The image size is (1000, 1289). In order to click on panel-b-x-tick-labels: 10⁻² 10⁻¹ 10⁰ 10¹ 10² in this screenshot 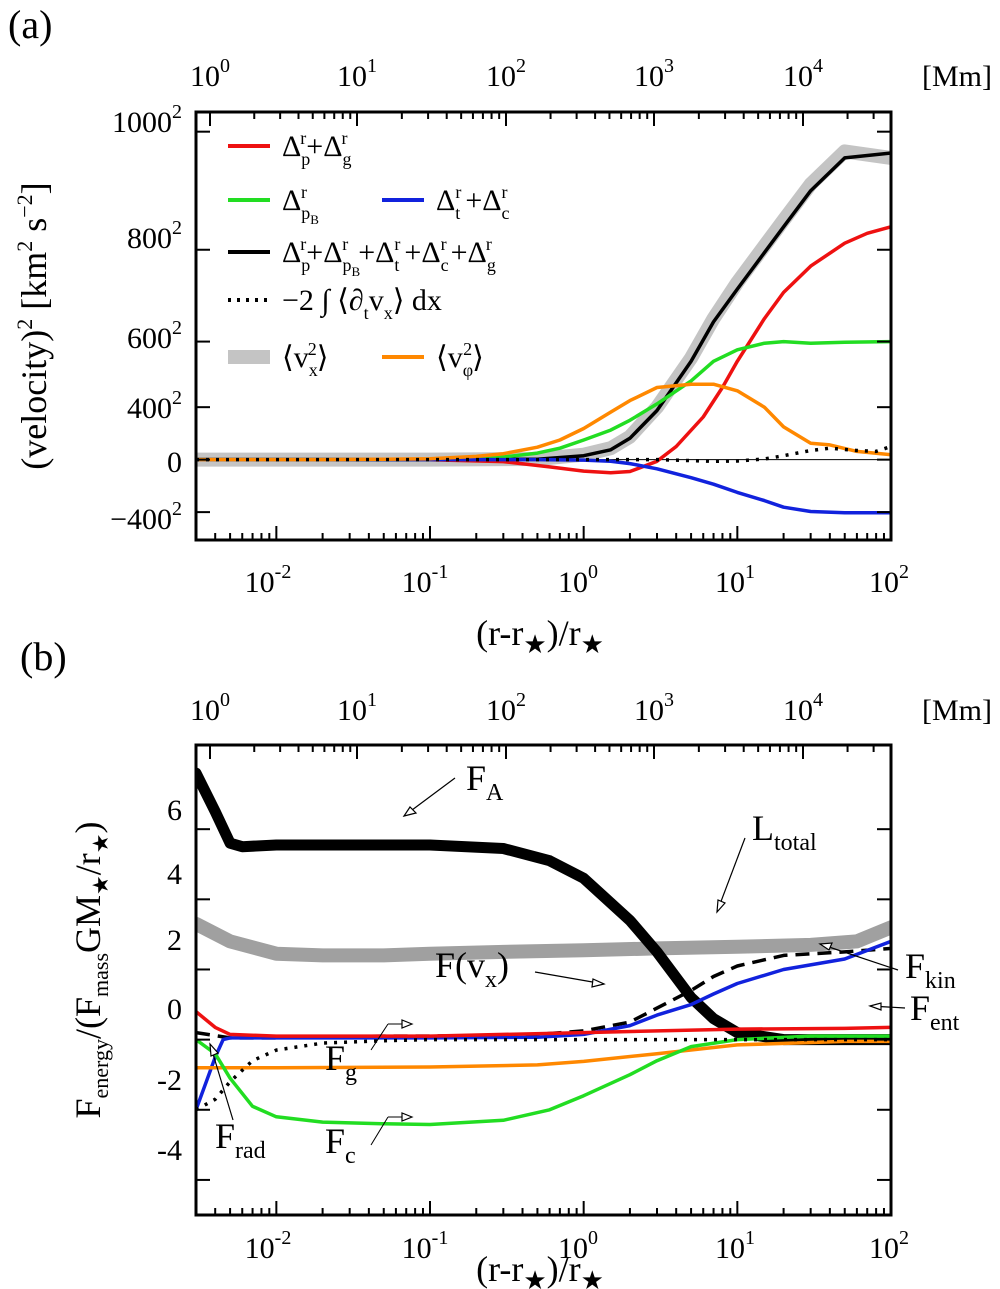, I will do `click(577, 1246)`.